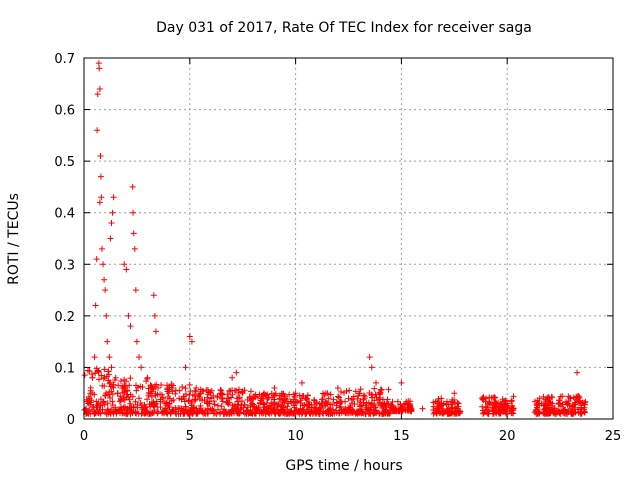 This screenshot has width=640, height=480. I want to click on x-tick-label: 15, so click(401, 436).